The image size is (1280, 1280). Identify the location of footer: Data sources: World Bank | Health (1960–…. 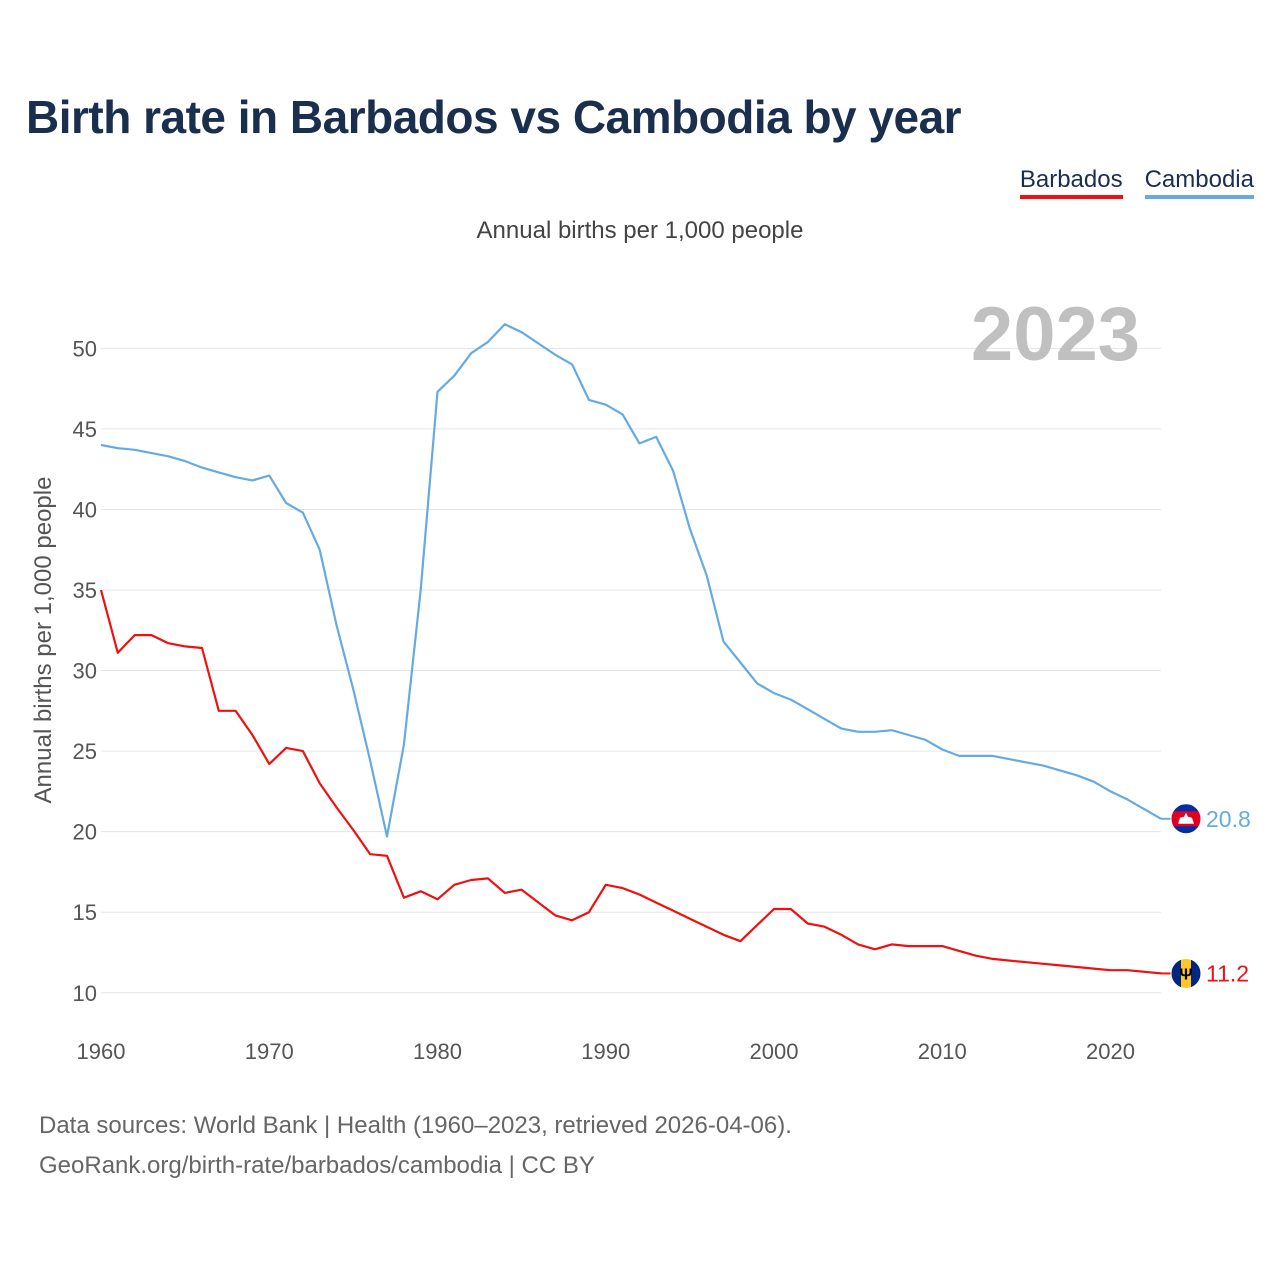
(415, 1146).